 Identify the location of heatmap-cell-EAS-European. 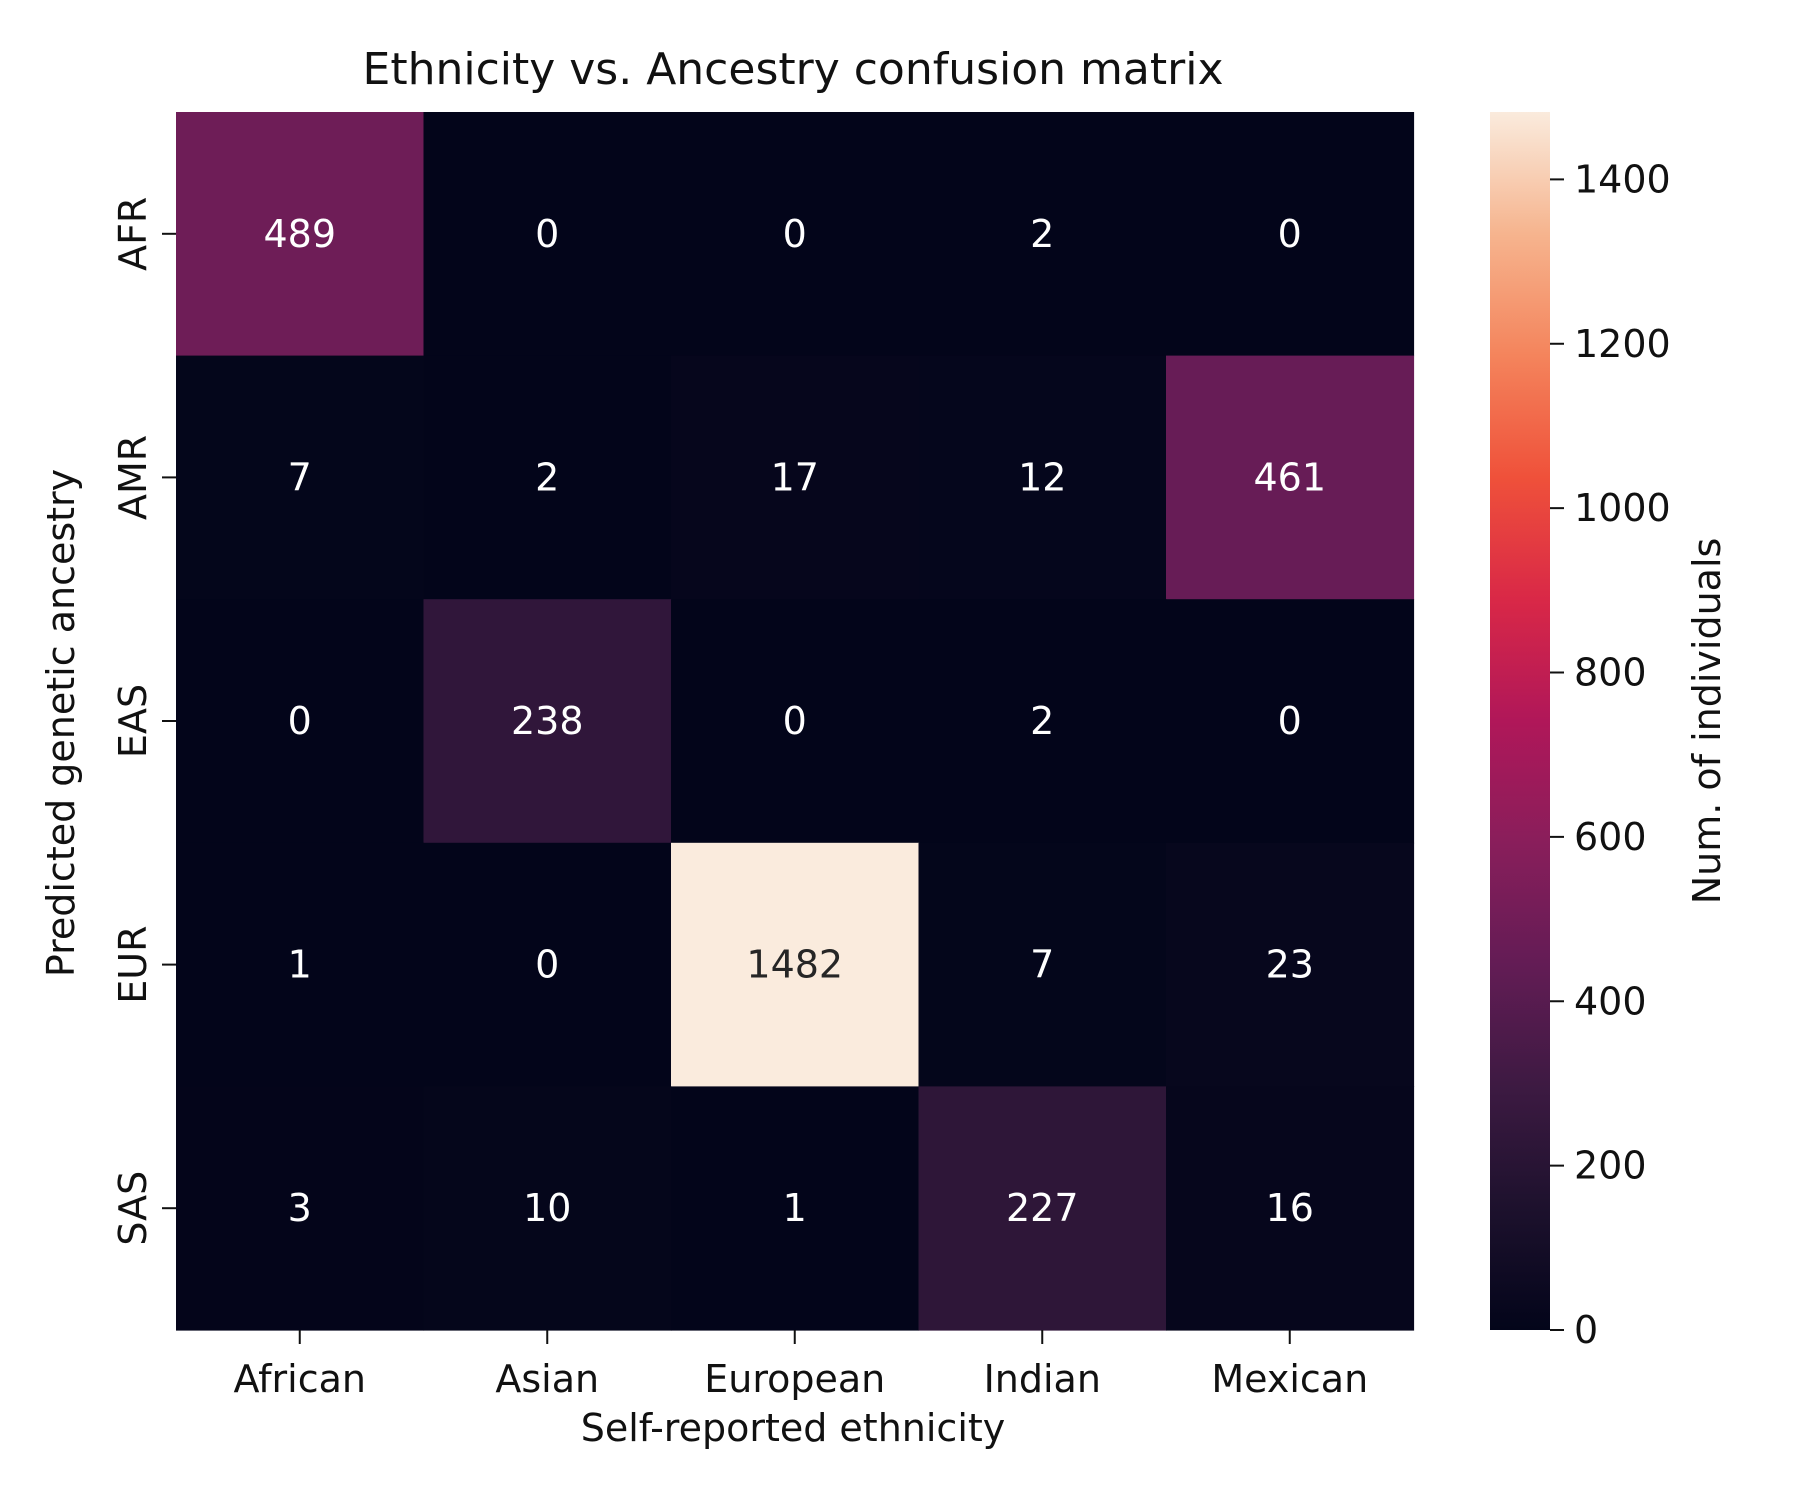
(795, 721).